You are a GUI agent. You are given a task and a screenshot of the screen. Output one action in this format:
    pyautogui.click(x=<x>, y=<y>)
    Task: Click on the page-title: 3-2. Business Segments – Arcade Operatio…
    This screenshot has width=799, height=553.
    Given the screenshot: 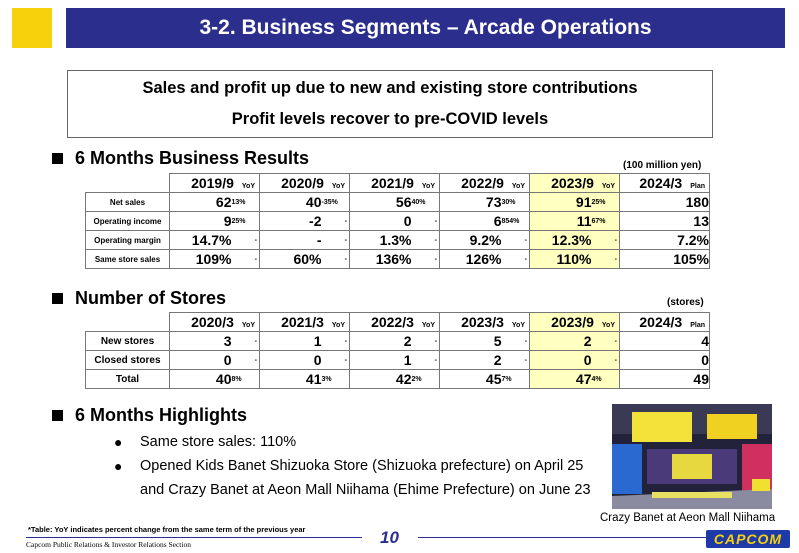 What is the action you would take?
    pyautogui.click(x=425, y=28)
    